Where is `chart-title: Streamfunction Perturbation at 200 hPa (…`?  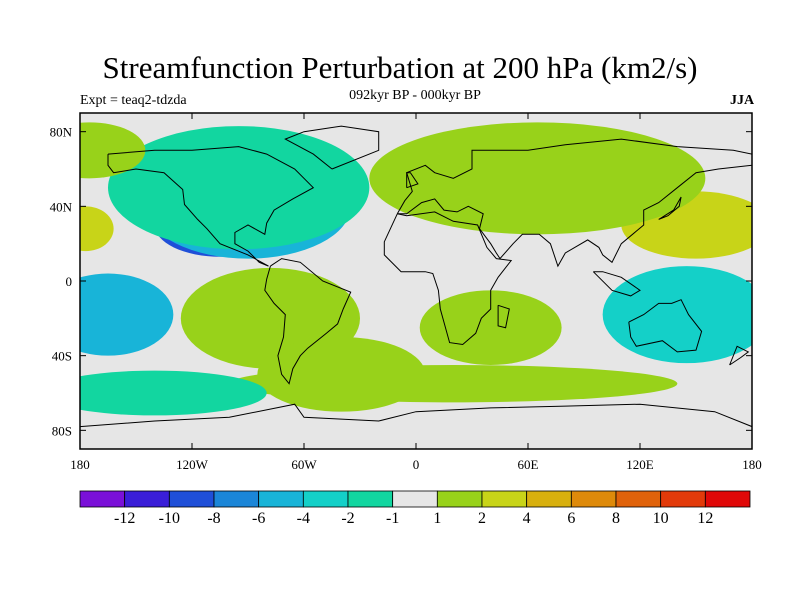
chart-title: Streamfunction Perturbation at 200 hPa (… is located at coordinates (400, 67).